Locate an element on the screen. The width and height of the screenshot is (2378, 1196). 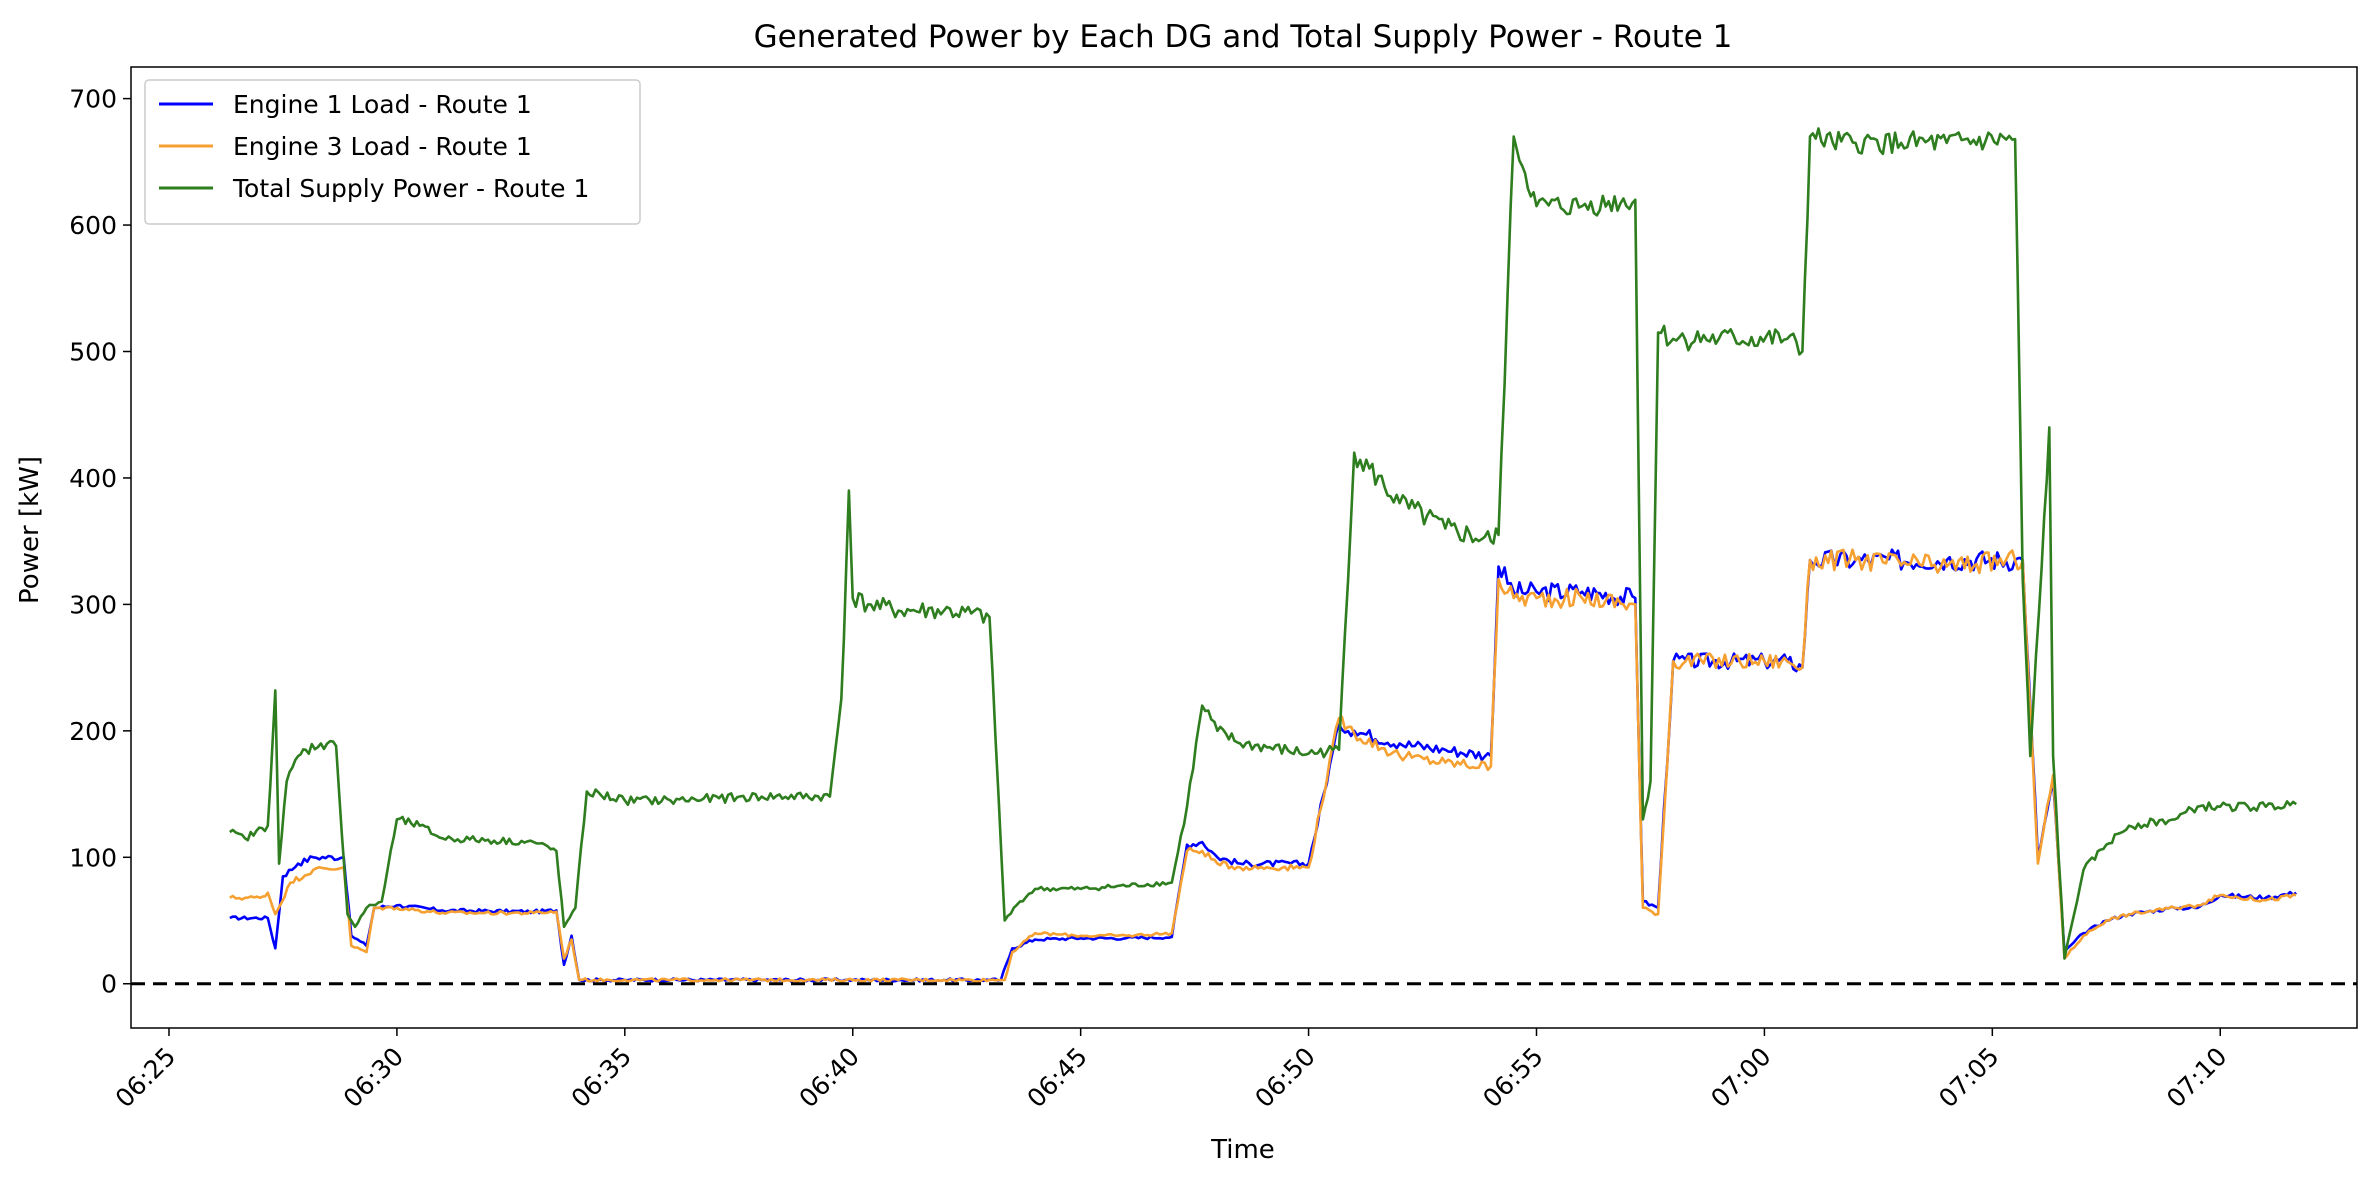
y-axis: 0 100 200 300 400 500 600 700 is located at coordinates (100, 542).